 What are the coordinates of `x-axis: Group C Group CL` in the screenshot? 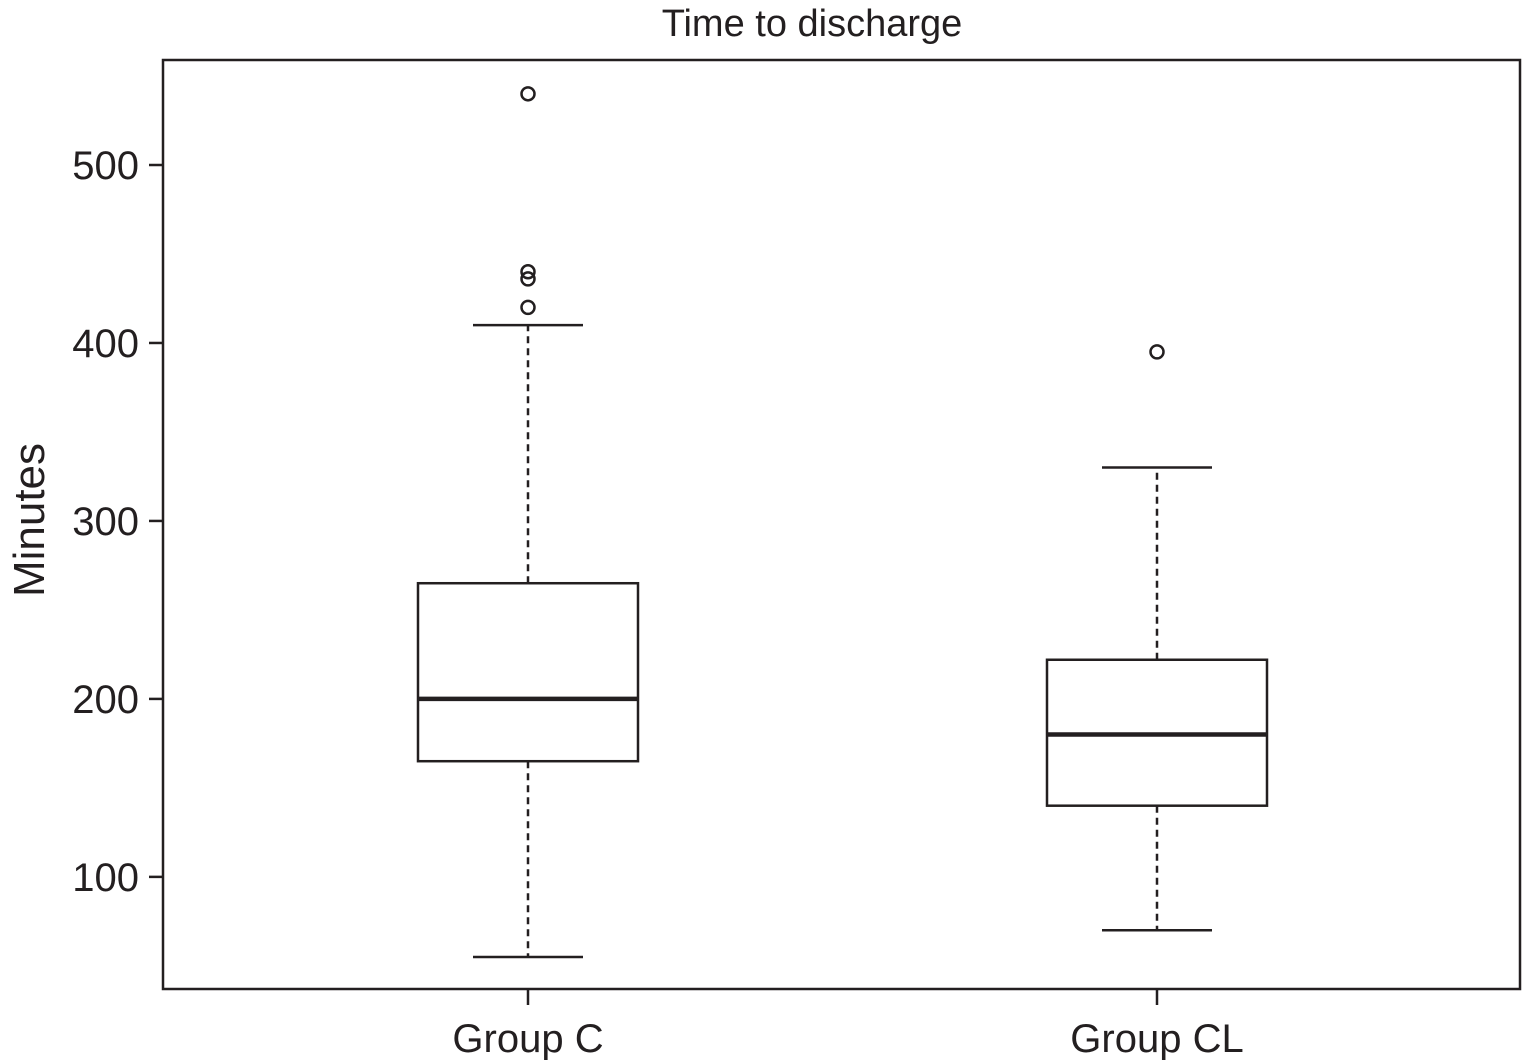 It's located at (848, 1024).